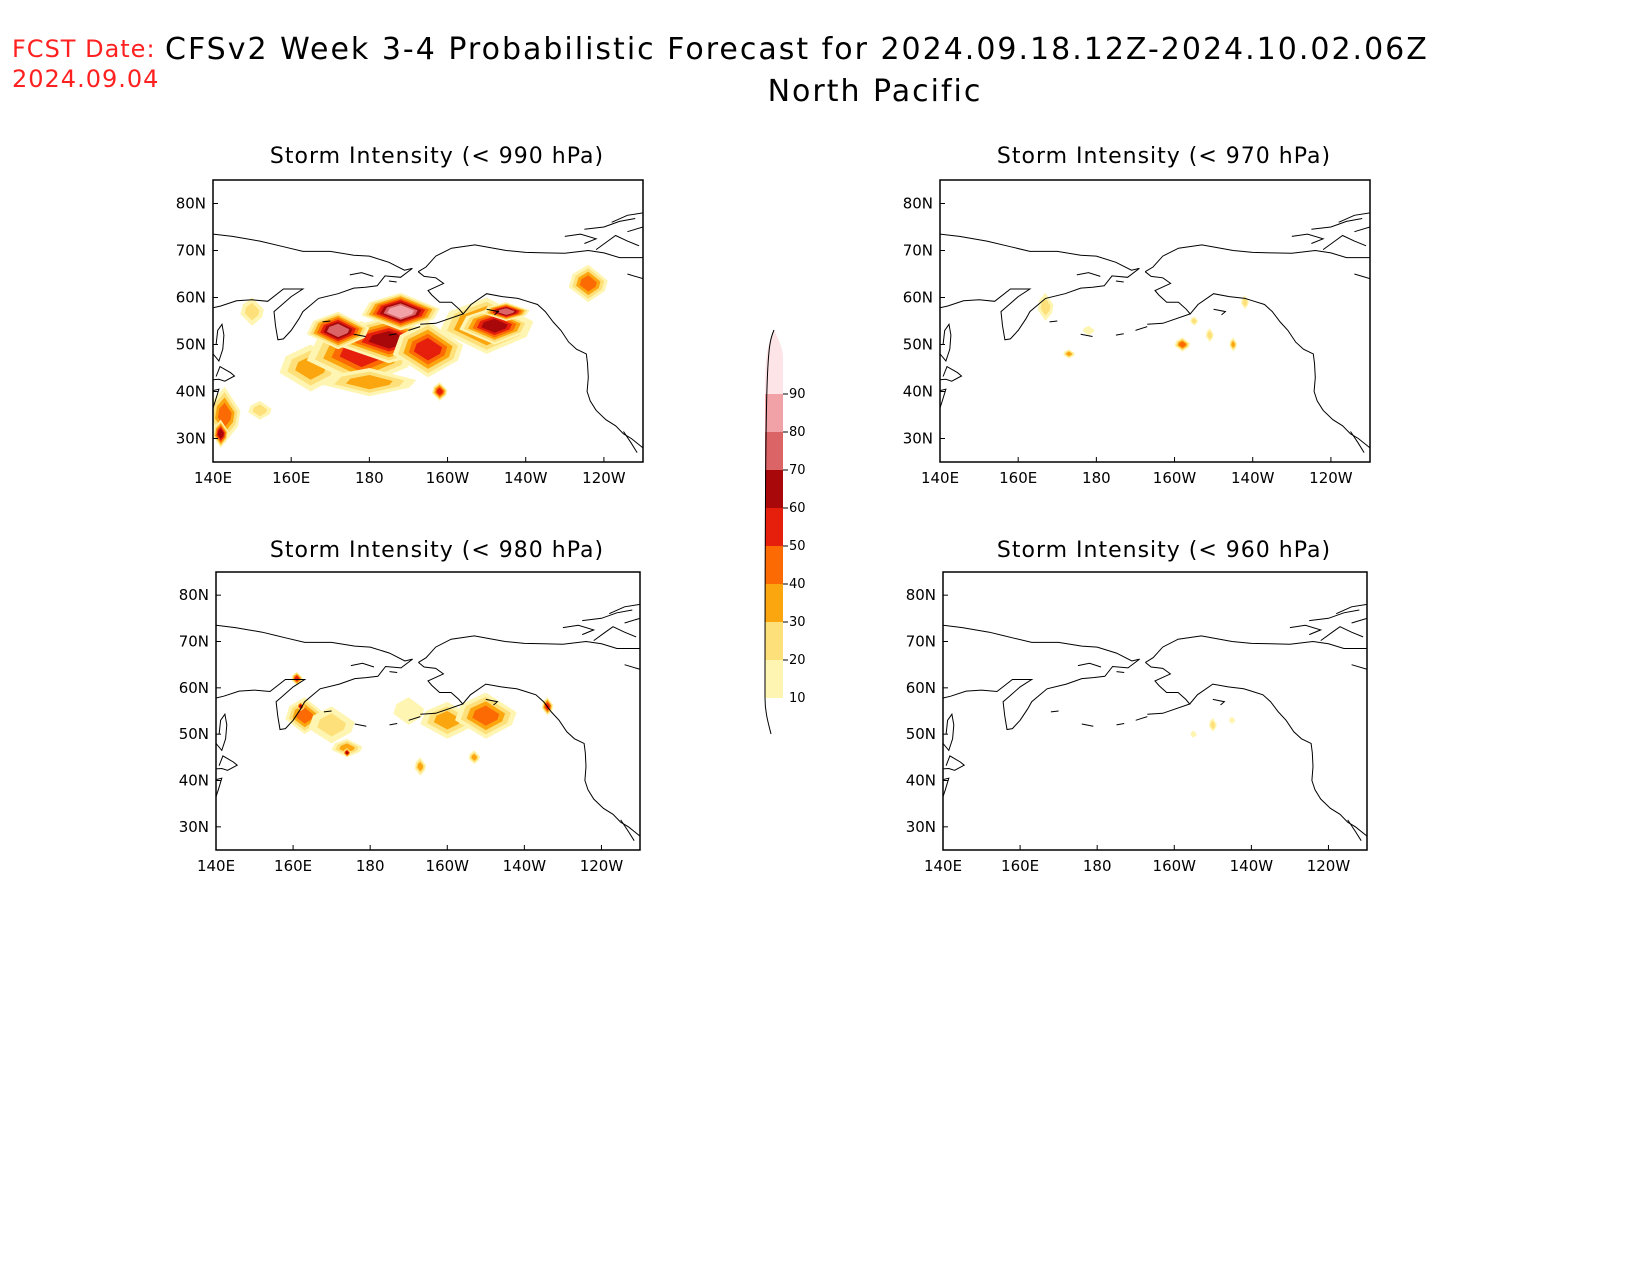  Describe the element at coordinates (194, 688) in the screenshot. I see `y-tick-label-p980-2: 60N` at that location.